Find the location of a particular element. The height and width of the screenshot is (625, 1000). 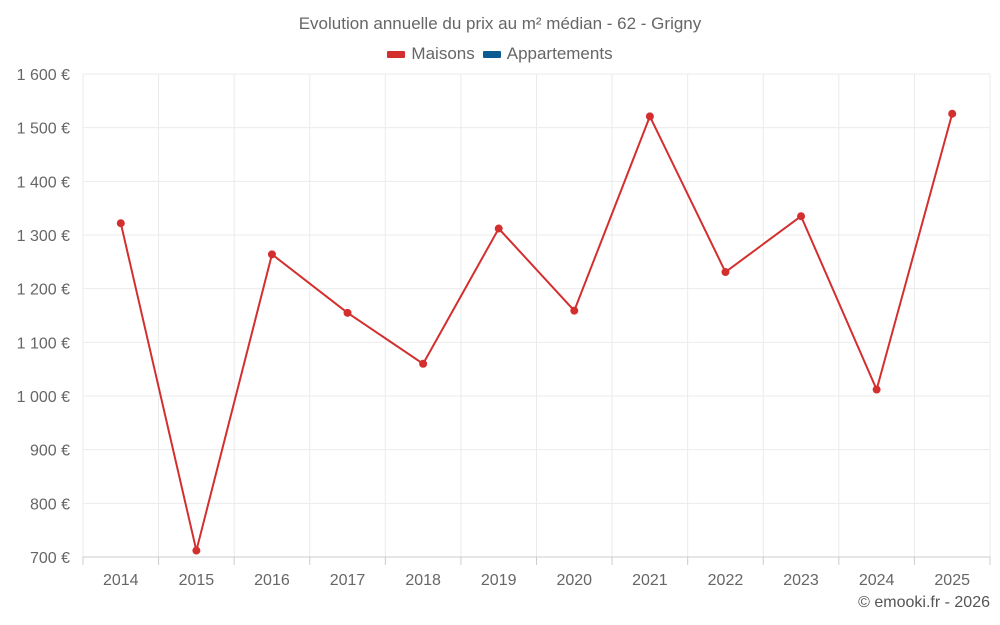

y-tick-label: 1 400 € is located at coordinates (43, 182).